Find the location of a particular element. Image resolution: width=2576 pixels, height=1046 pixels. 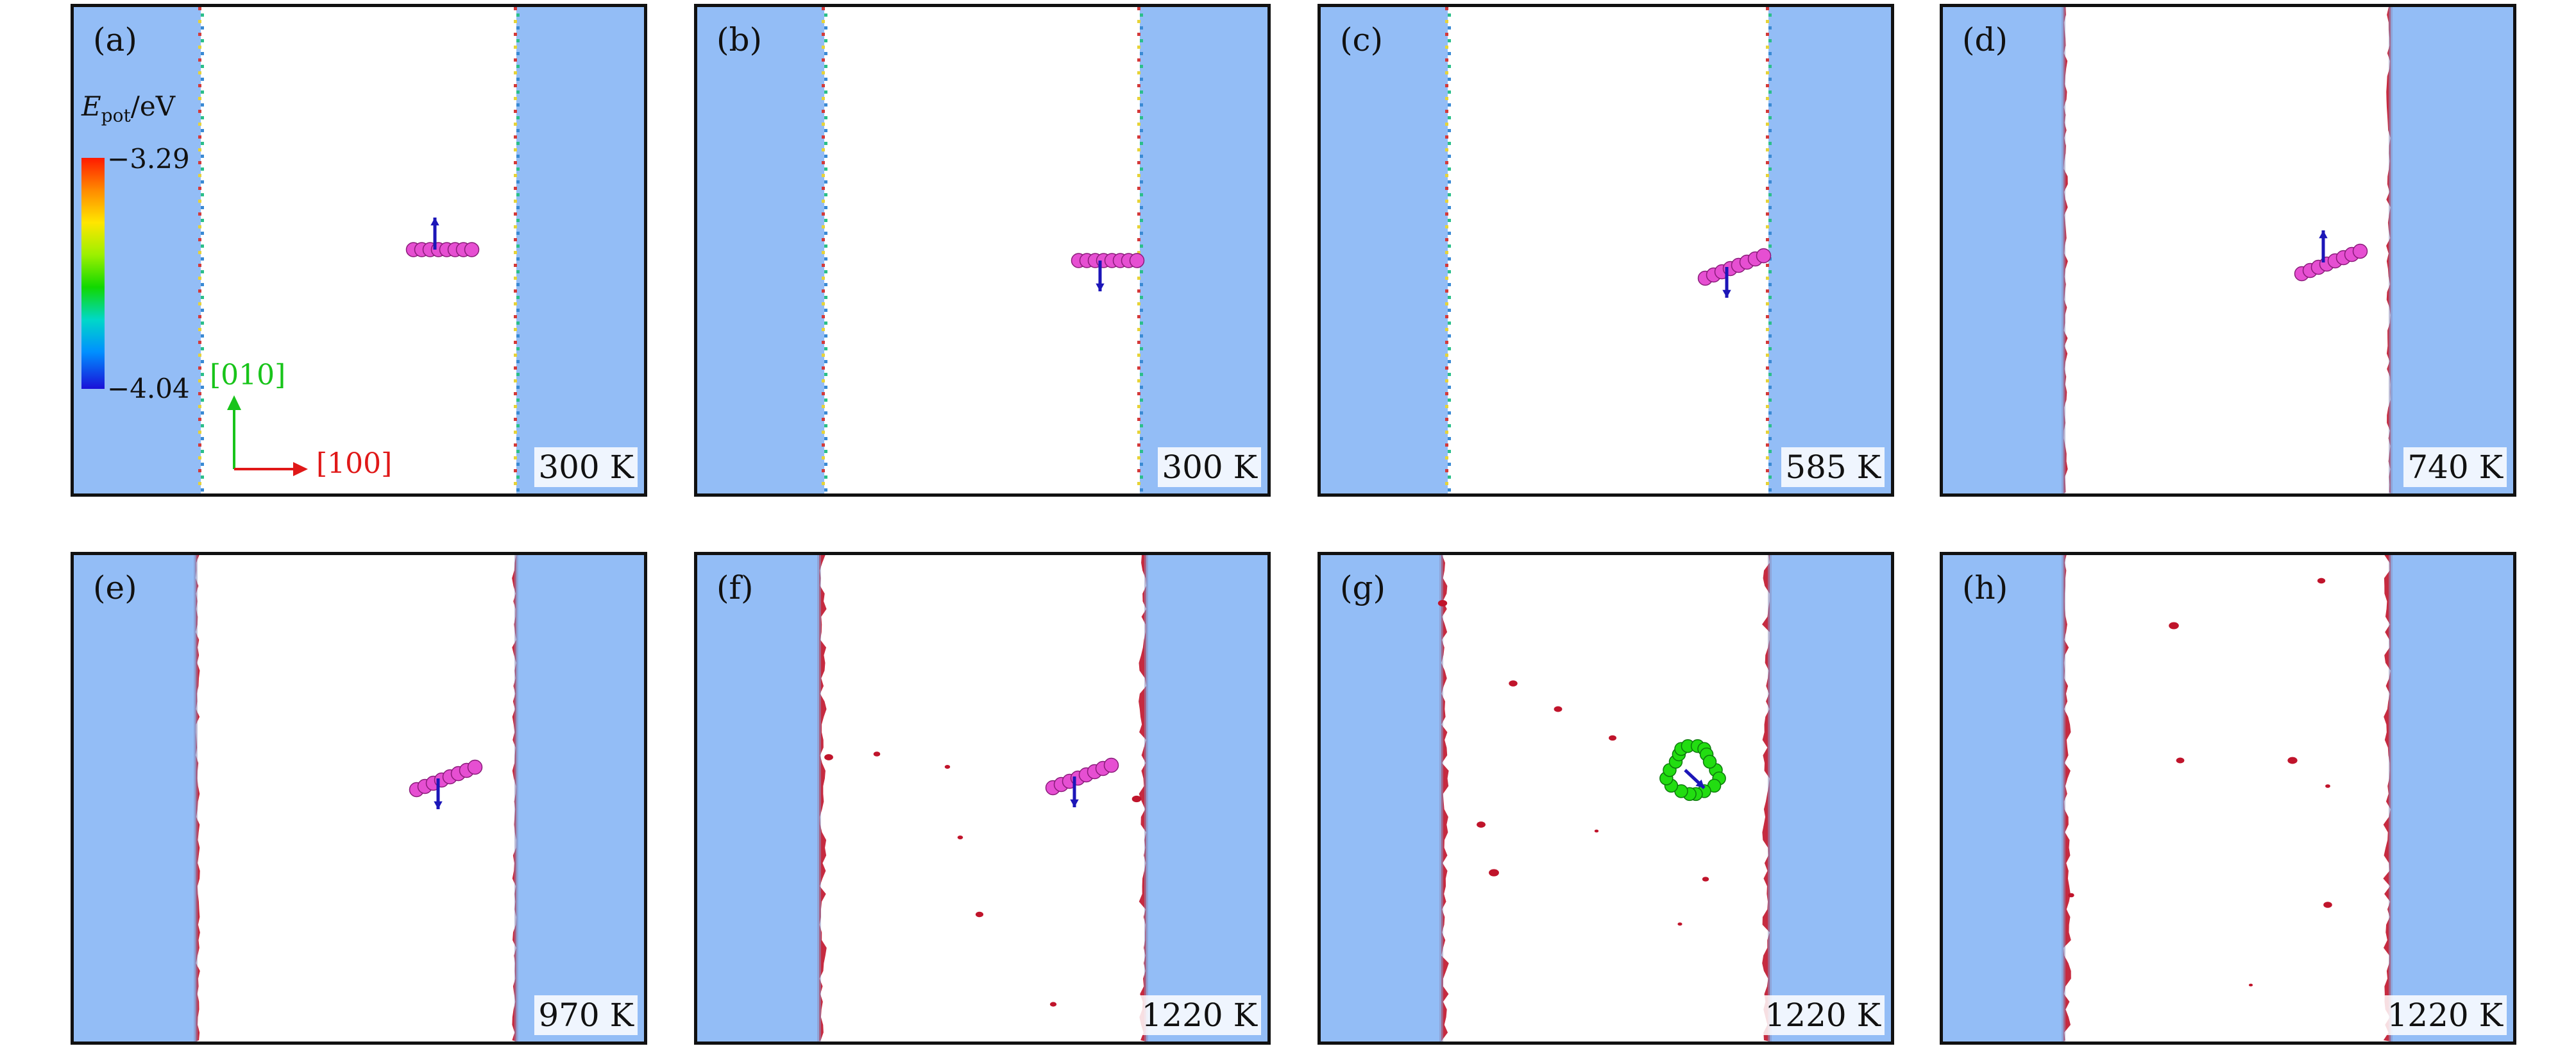

panel-g: (g) 1220 K is located at coordinates (1606, 798).